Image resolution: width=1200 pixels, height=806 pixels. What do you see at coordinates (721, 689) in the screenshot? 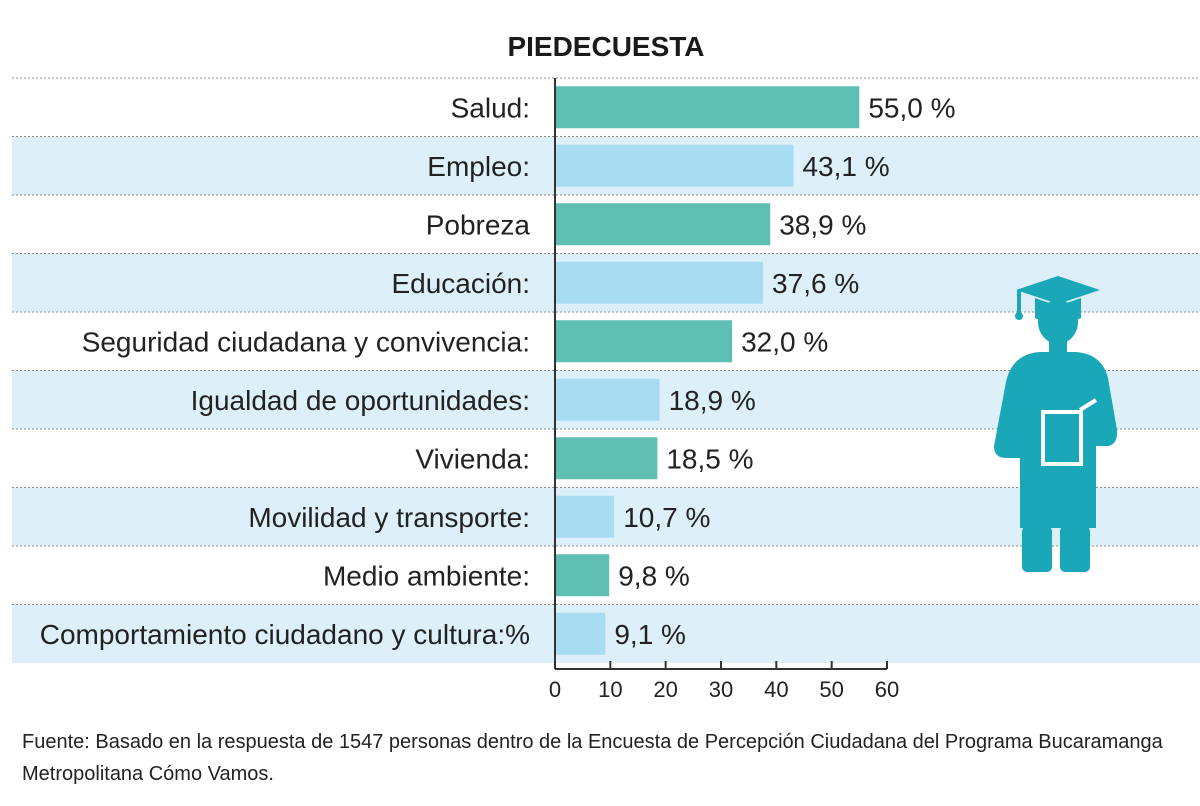
I see `x-tick-label: 30` at bounding box center [721, 689].